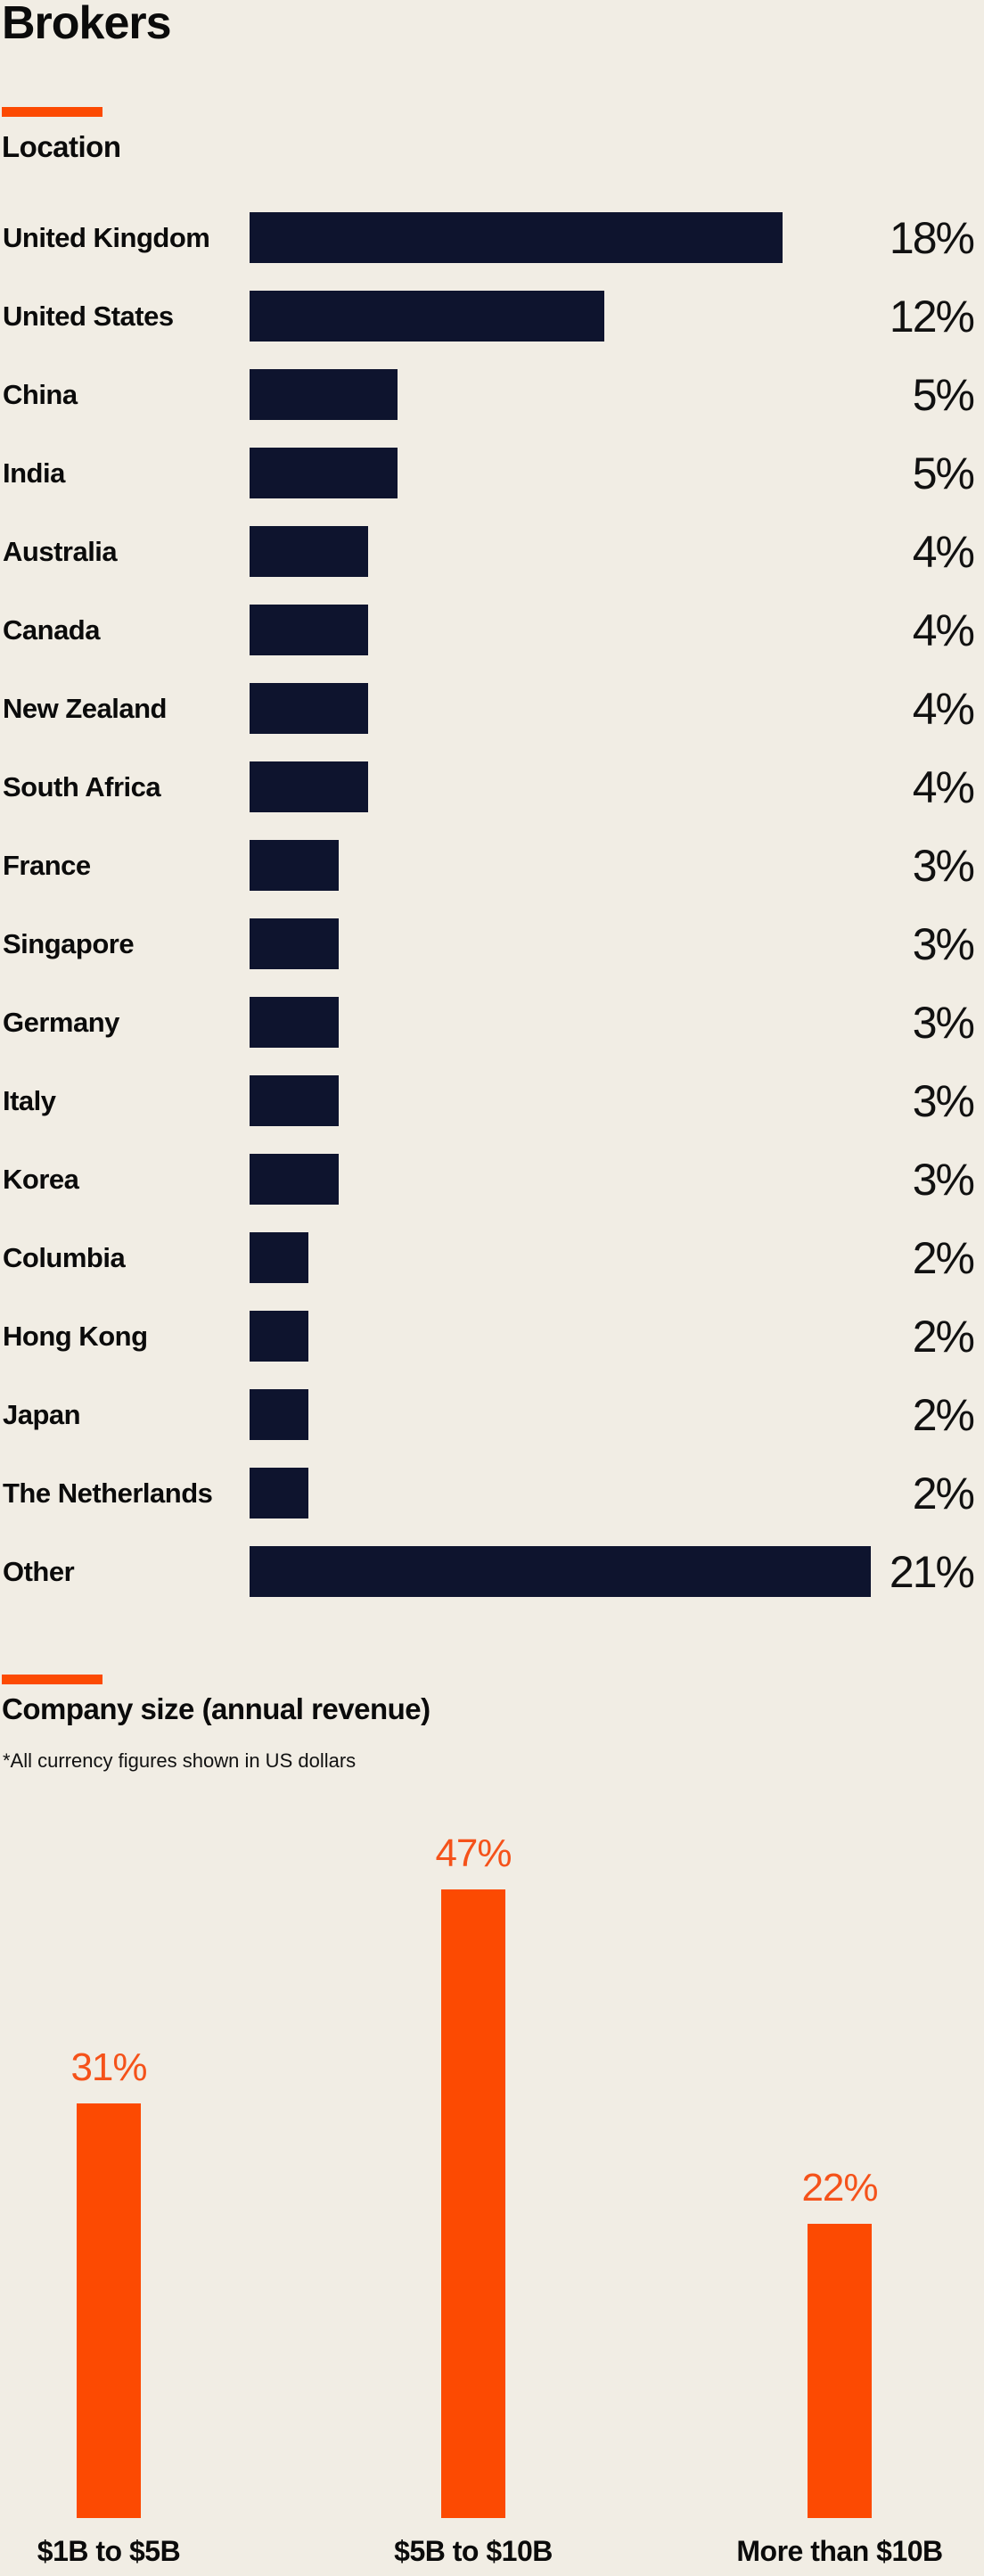 The width and height of the screenshot is (984, 2576). I want to click on category-label: The Netherlands, so click(108, 1493).